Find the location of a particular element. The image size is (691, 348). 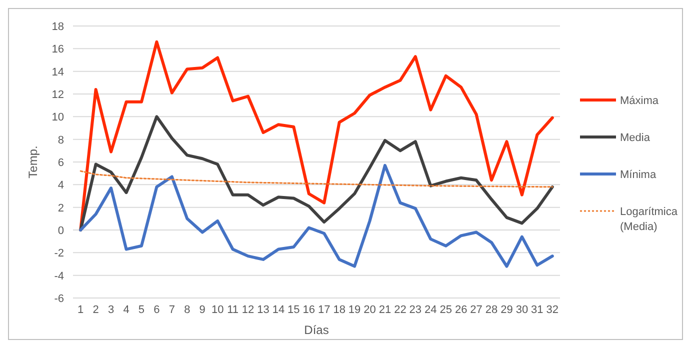

y-tick-label: 12 is located at coordinates (58, 95).